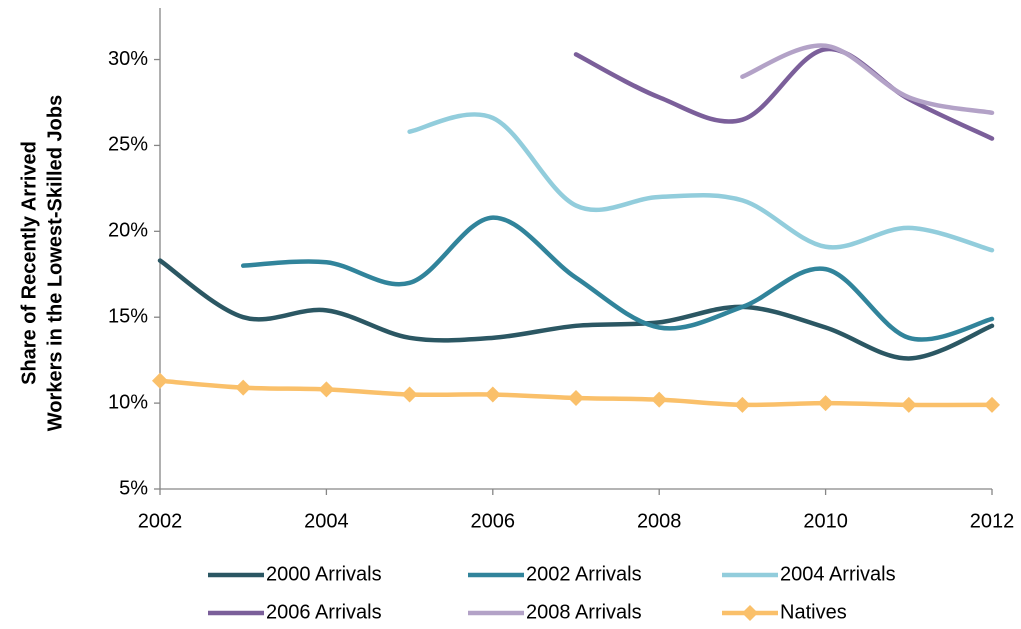 The height and width of the screenshot is (629, 1021). What do you see at coordinates (326, 521) in the screenshot?
I see `x-tick-label: 2004` at bounding box center [326, 521].